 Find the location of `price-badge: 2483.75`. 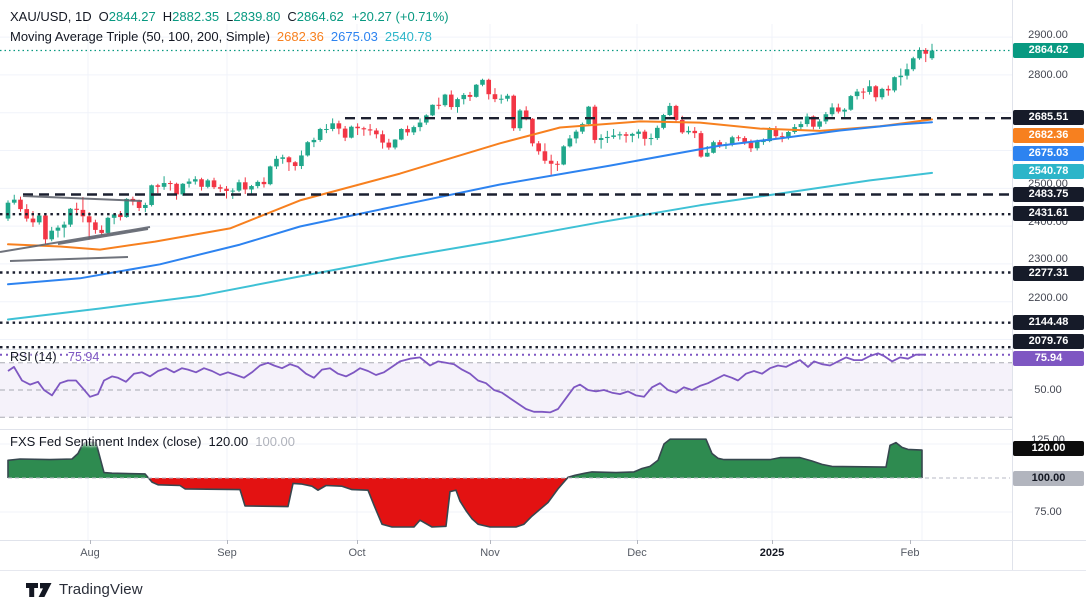

price-badge: 2483.75 is located at coordinates (1048, 194).